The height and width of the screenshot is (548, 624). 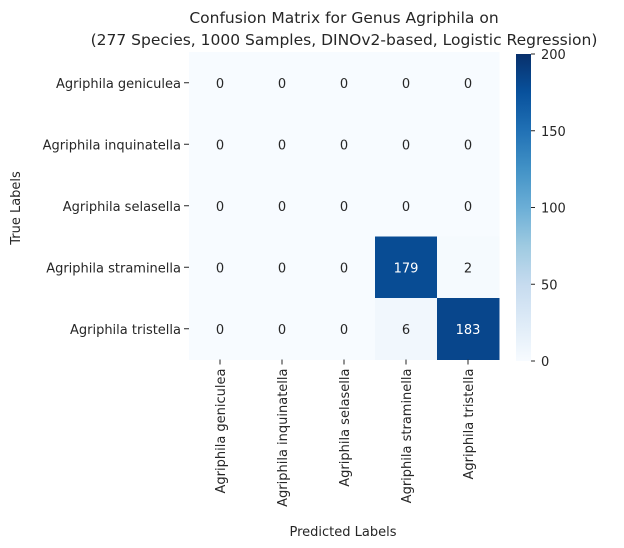 I want to click on x-tick-label: Agriphila straminella, so click(x=407, y=436).